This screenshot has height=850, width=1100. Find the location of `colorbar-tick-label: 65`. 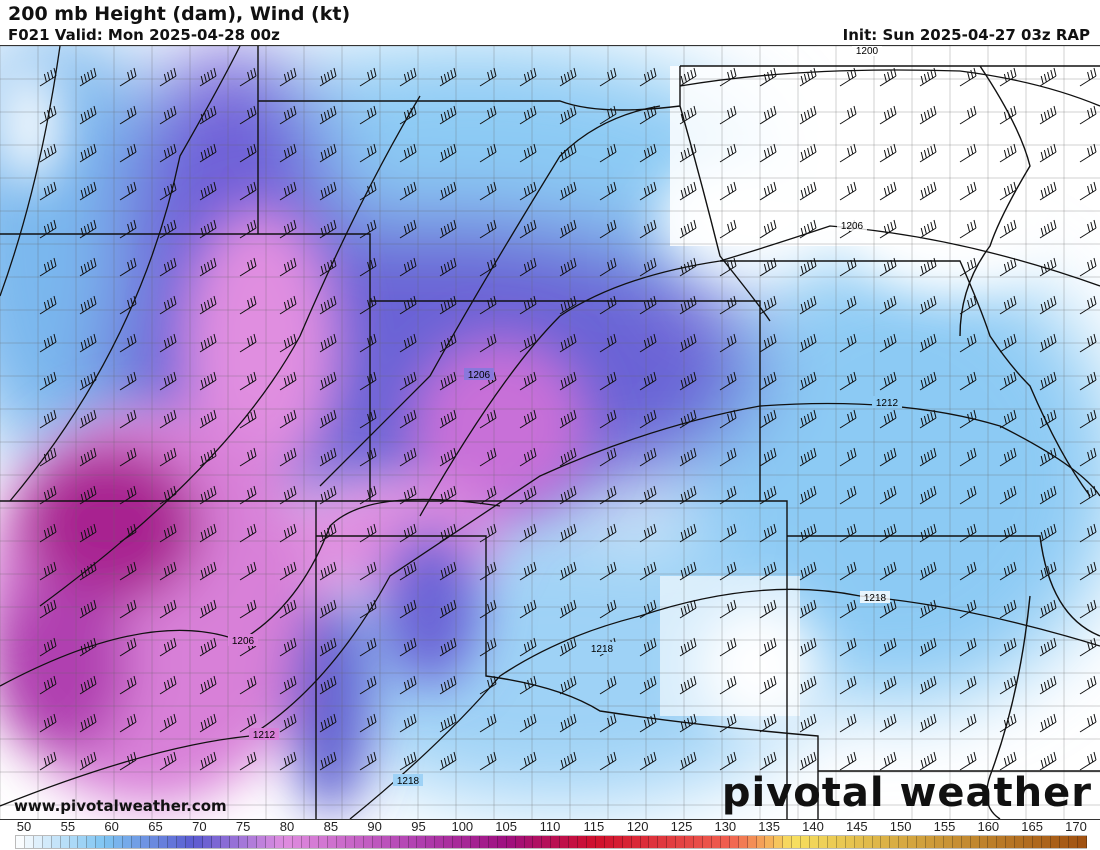

colorbar-tick-label: 65 is located at coordinates (155, 826).